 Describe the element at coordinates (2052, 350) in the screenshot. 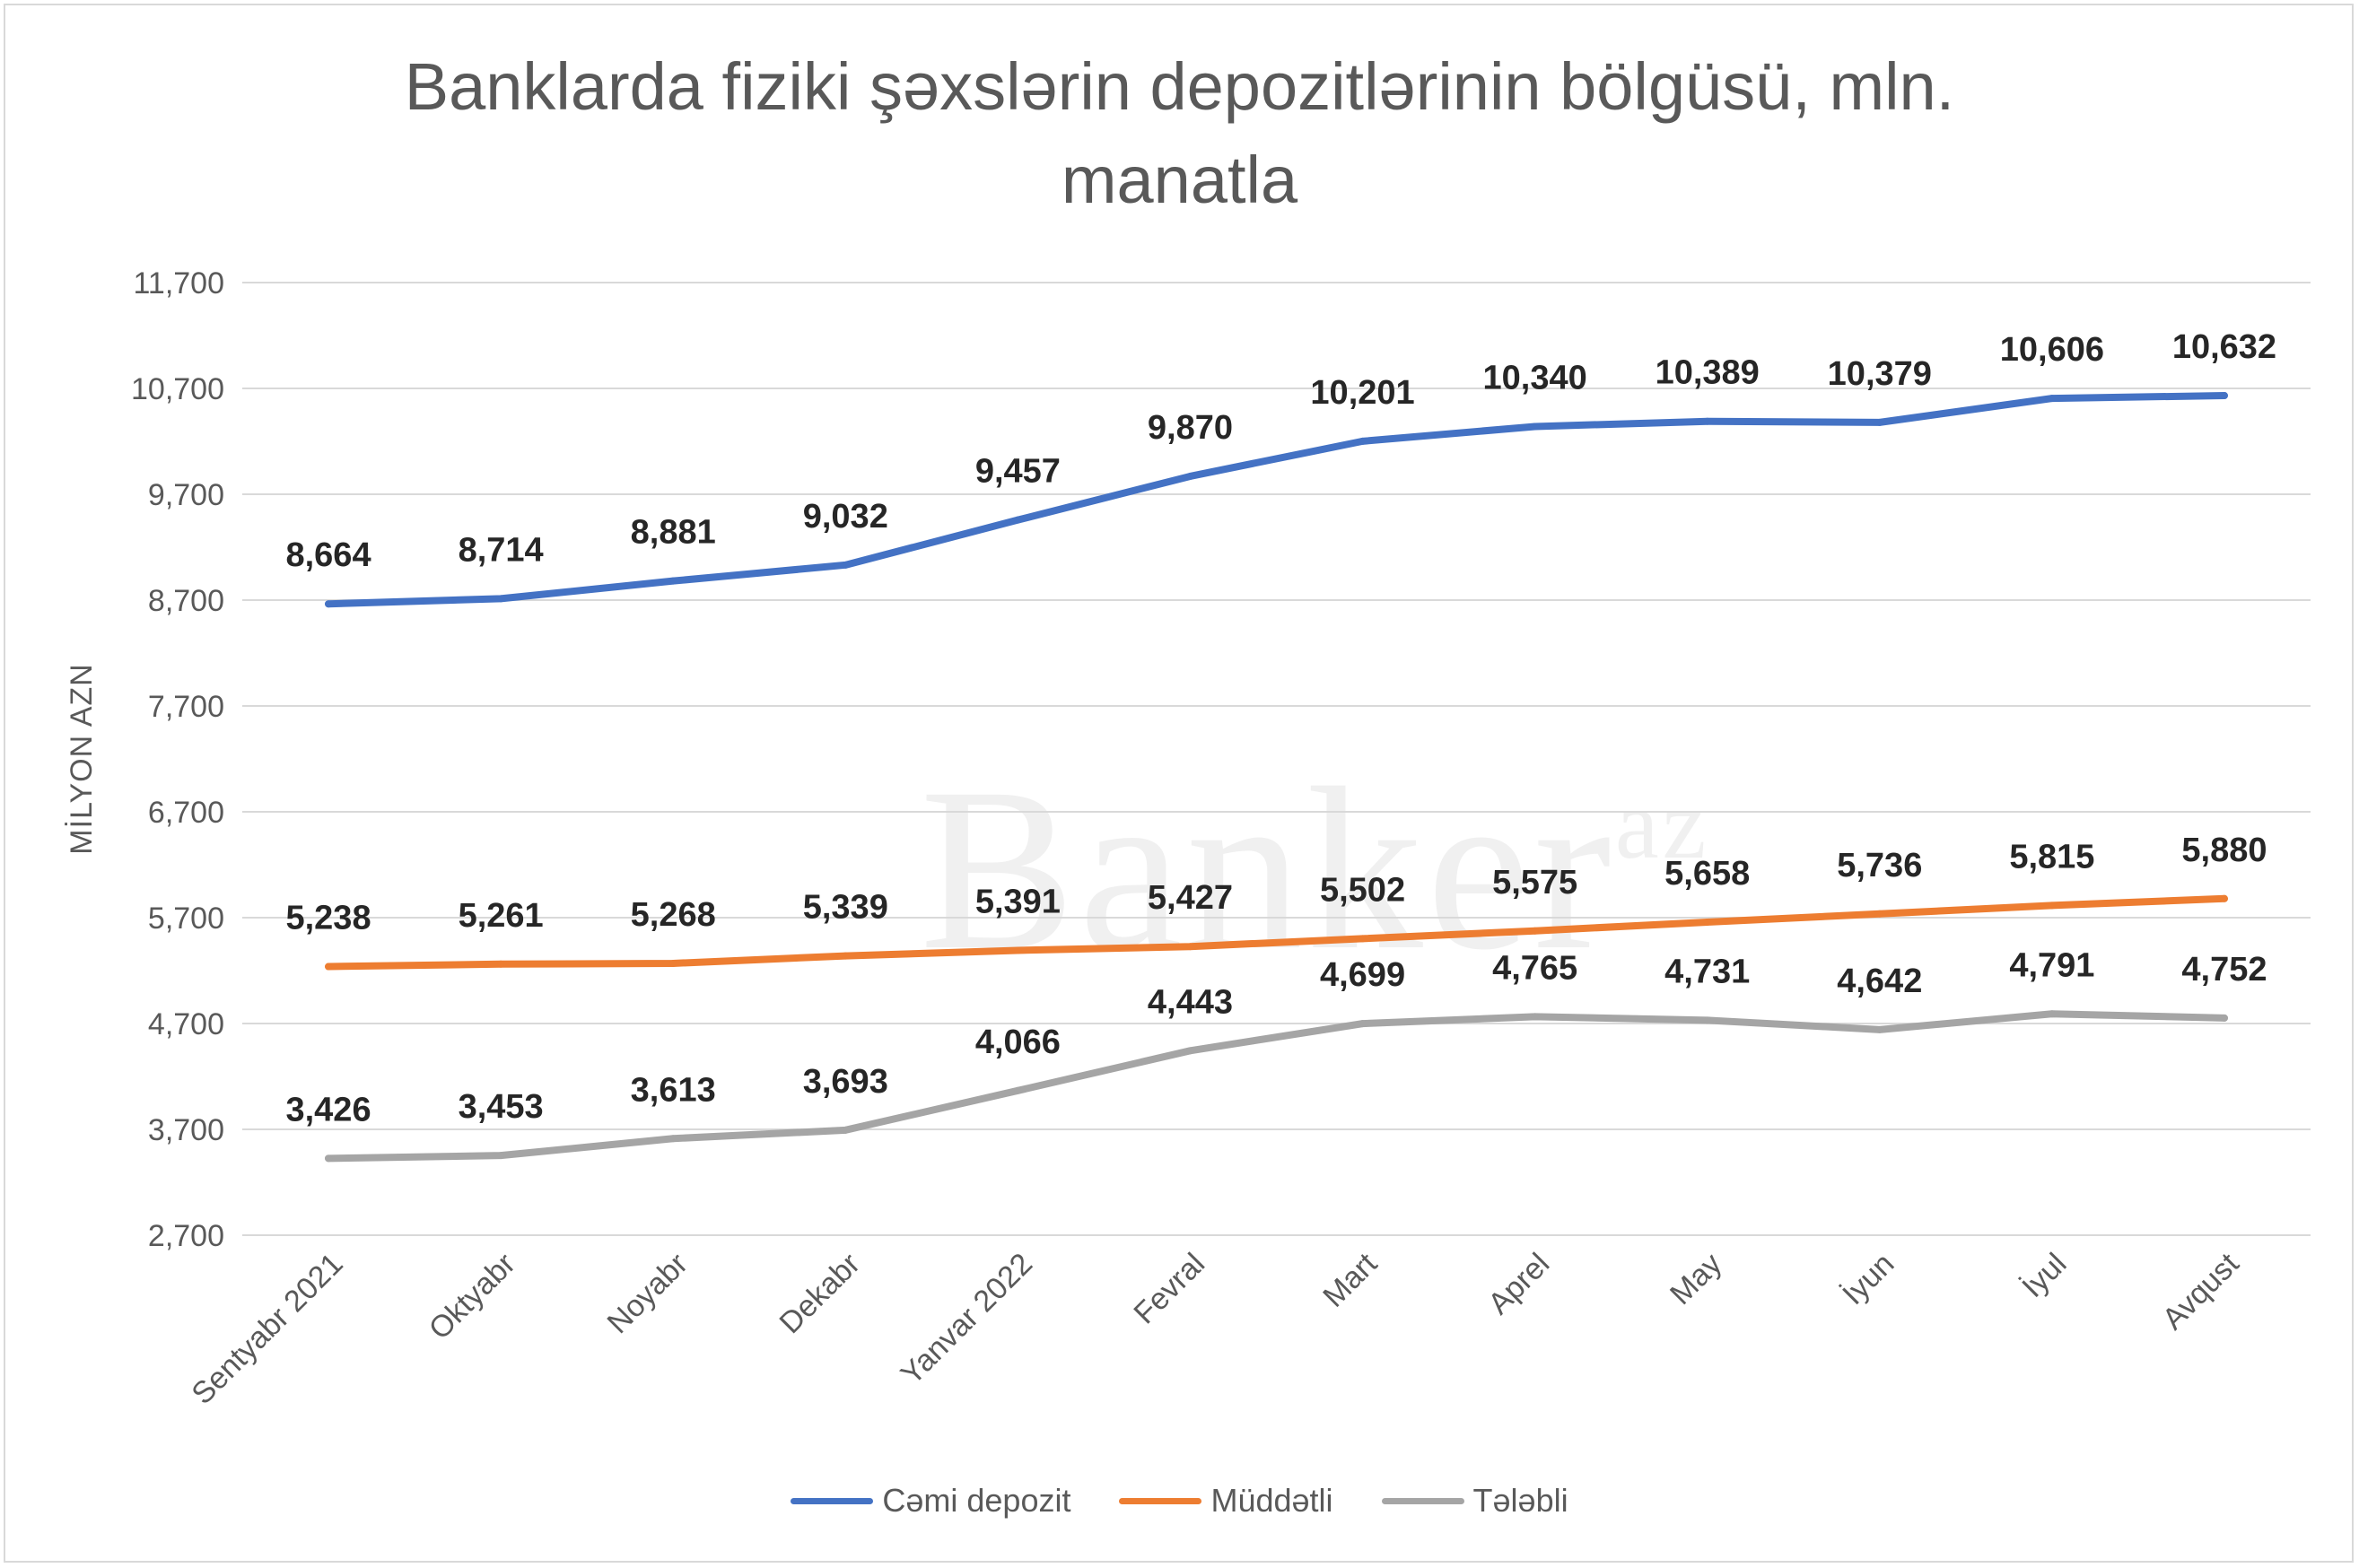

I see `data-label: 10,606` at that location.